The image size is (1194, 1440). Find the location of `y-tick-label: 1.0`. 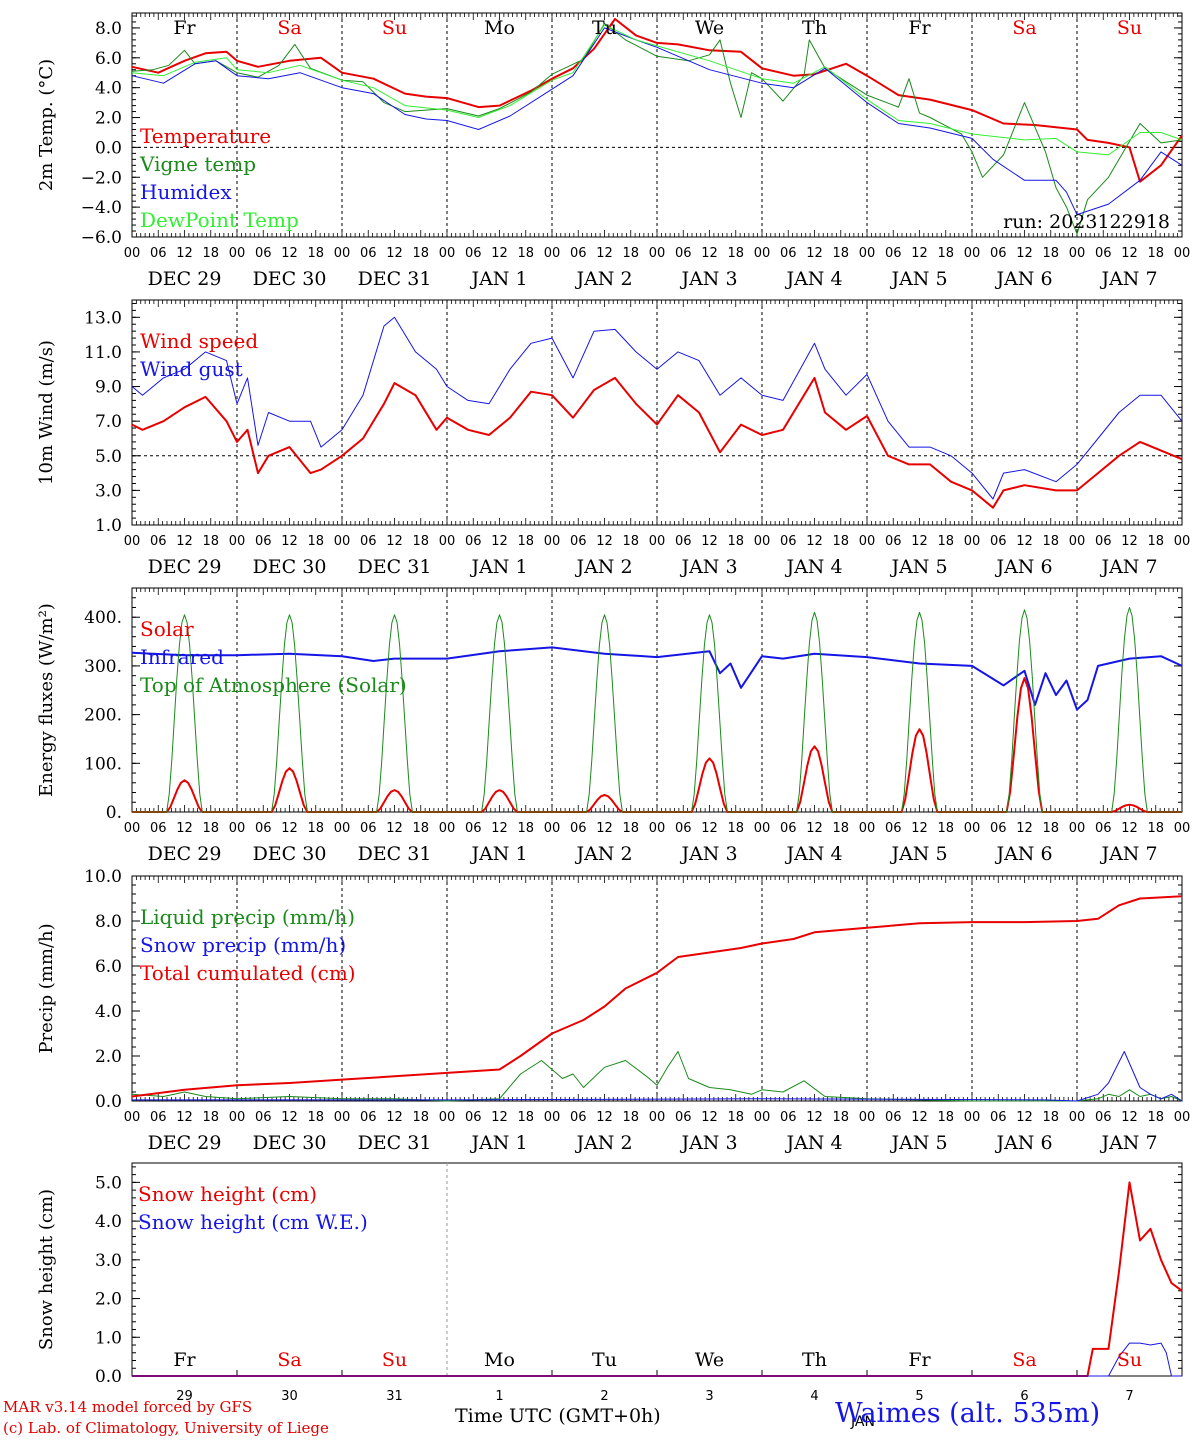

y-tick-label: 1.0 is located at coordinates (108, 1338).